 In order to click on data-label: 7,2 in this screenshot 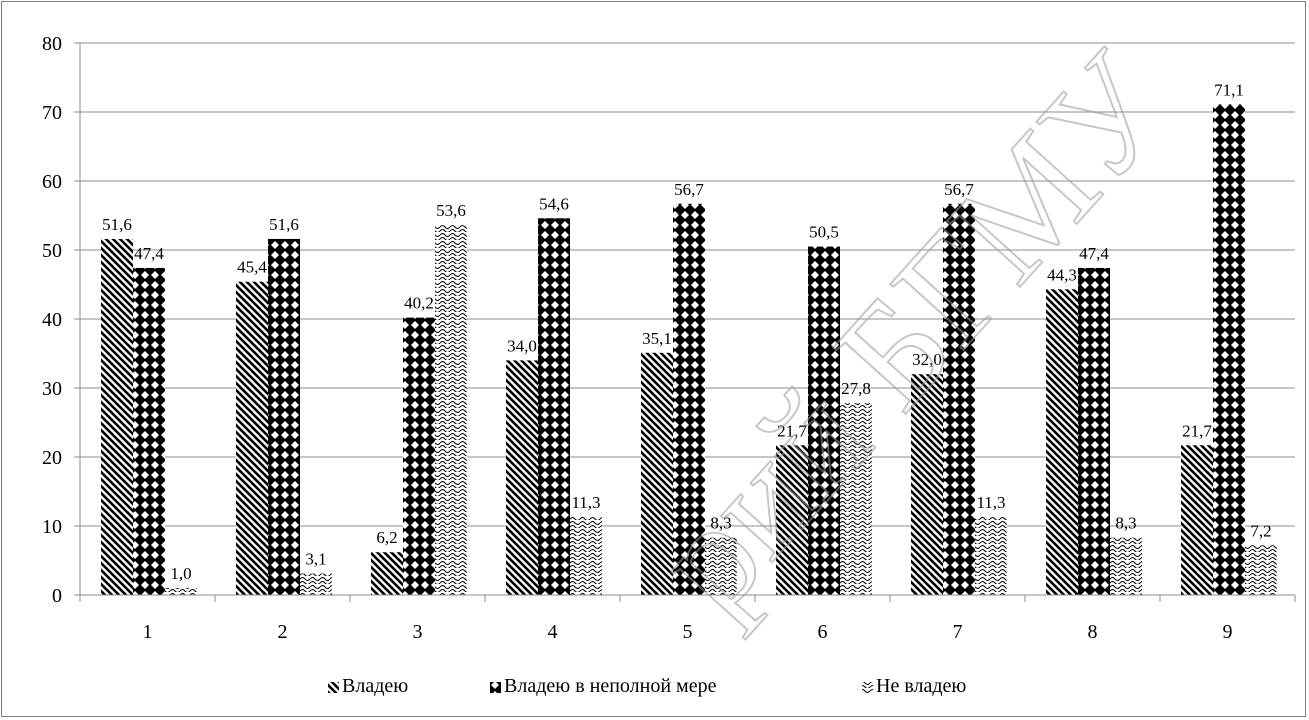, I will do `click(1260, 530)`.